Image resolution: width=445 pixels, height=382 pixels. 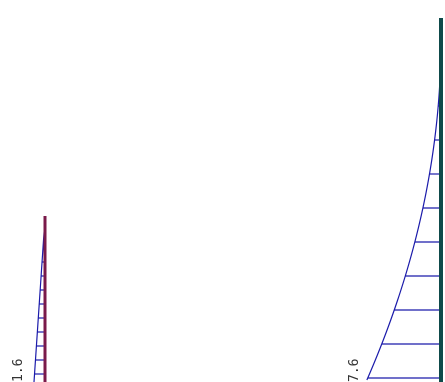 What do you see at coordinates (18, 370) in the screenshot?
I see `left-value-label: 1.6` at bounding box center [18, 370].